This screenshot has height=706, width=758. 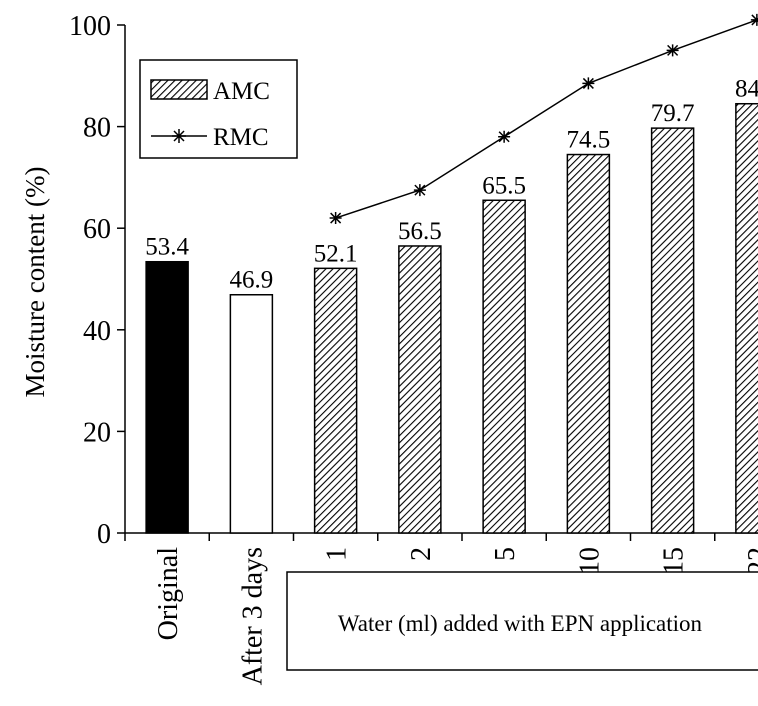 What do you see at coordinates (673, 113) in the screenshot?
I see `data-label: 79.7` at bounding box center [673, 113].